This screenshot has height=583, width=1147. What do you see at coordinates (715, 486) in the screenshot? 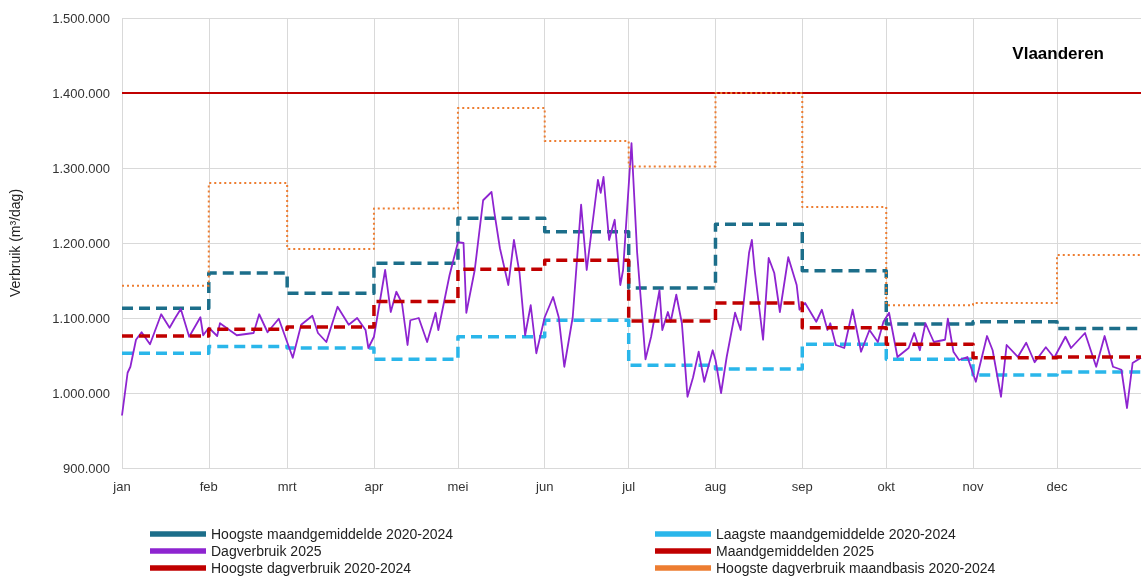
I see `x-tick-label: aug` at bounding box center [715, 486].